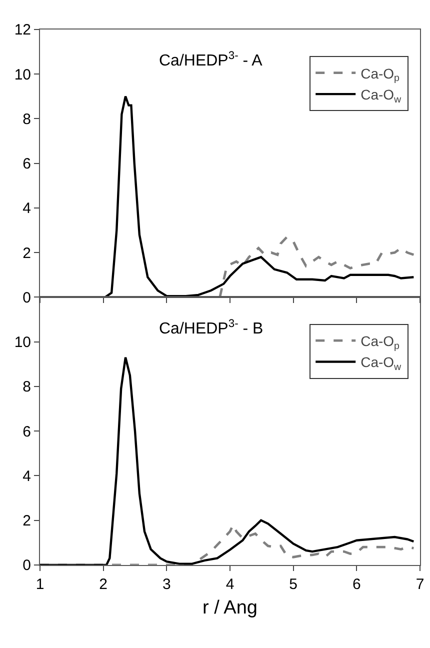 The width and height of the screenshot is (430, 648). Describe the element at coordinates (166, 584) in the screenshot. I see `x-tick-label: 3` at that location.